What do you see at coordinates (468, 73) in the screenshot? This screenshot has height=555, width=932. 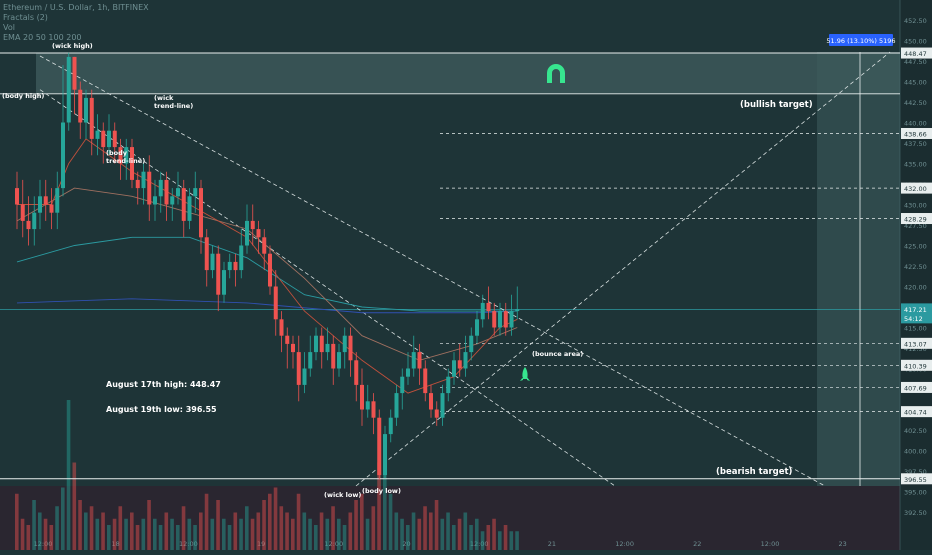 I see `bullish-target-zone` at bounding box center [468, 73].